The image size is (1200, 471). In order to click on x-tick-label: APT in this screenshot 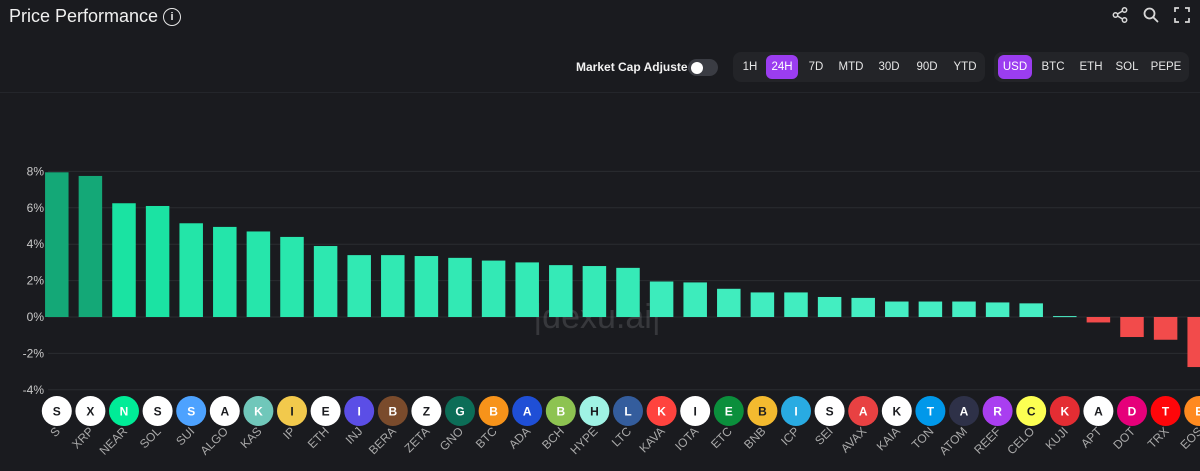, I will do `click(1091, 437)`.